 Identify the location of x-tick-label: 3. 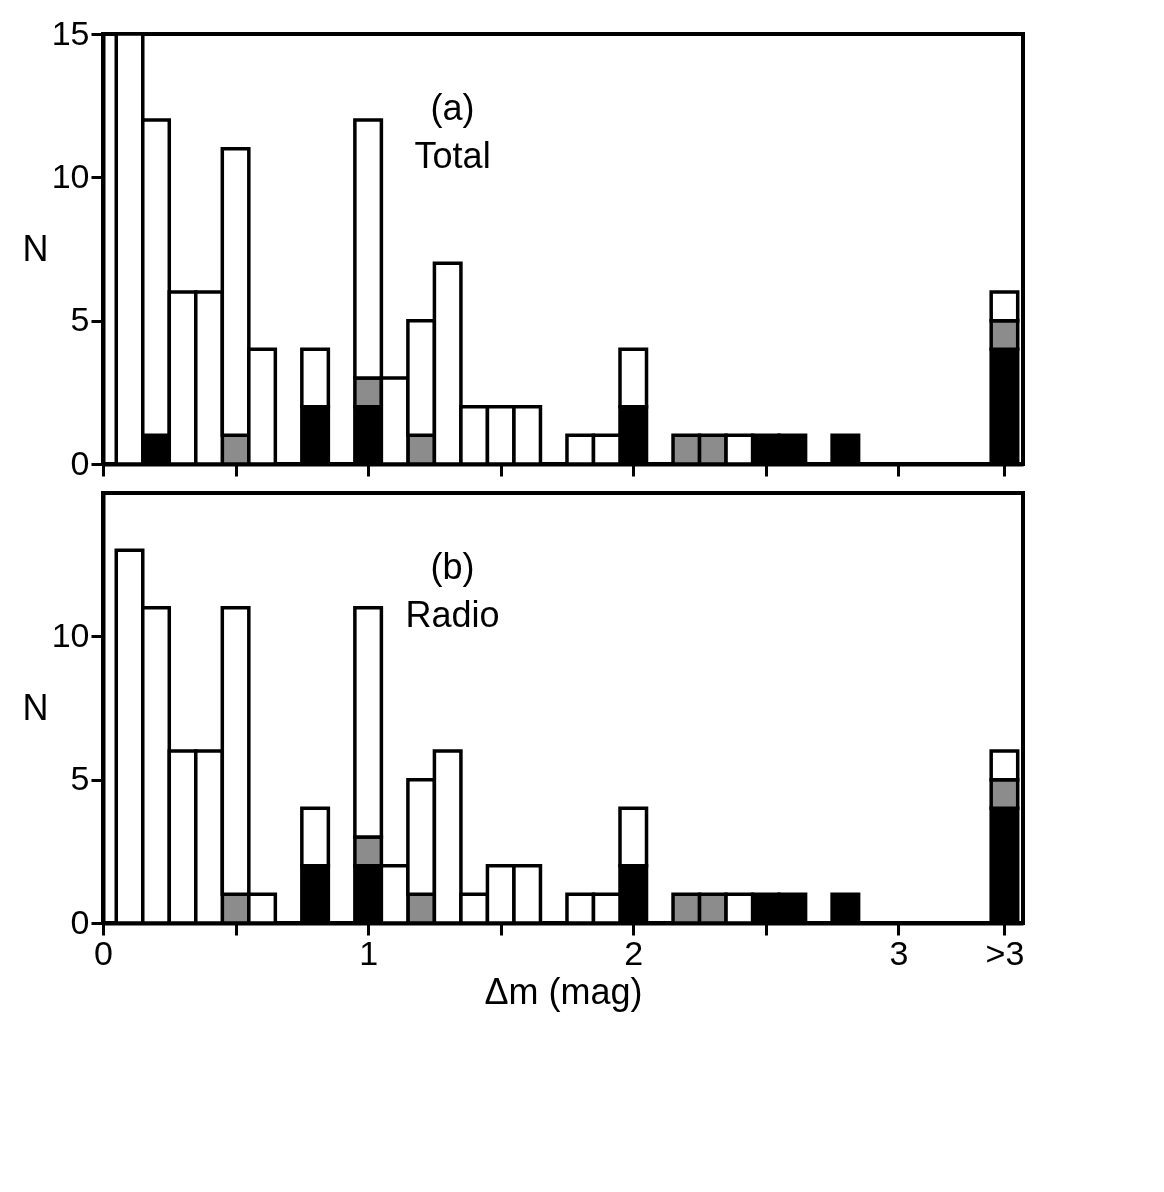
(899, 952).